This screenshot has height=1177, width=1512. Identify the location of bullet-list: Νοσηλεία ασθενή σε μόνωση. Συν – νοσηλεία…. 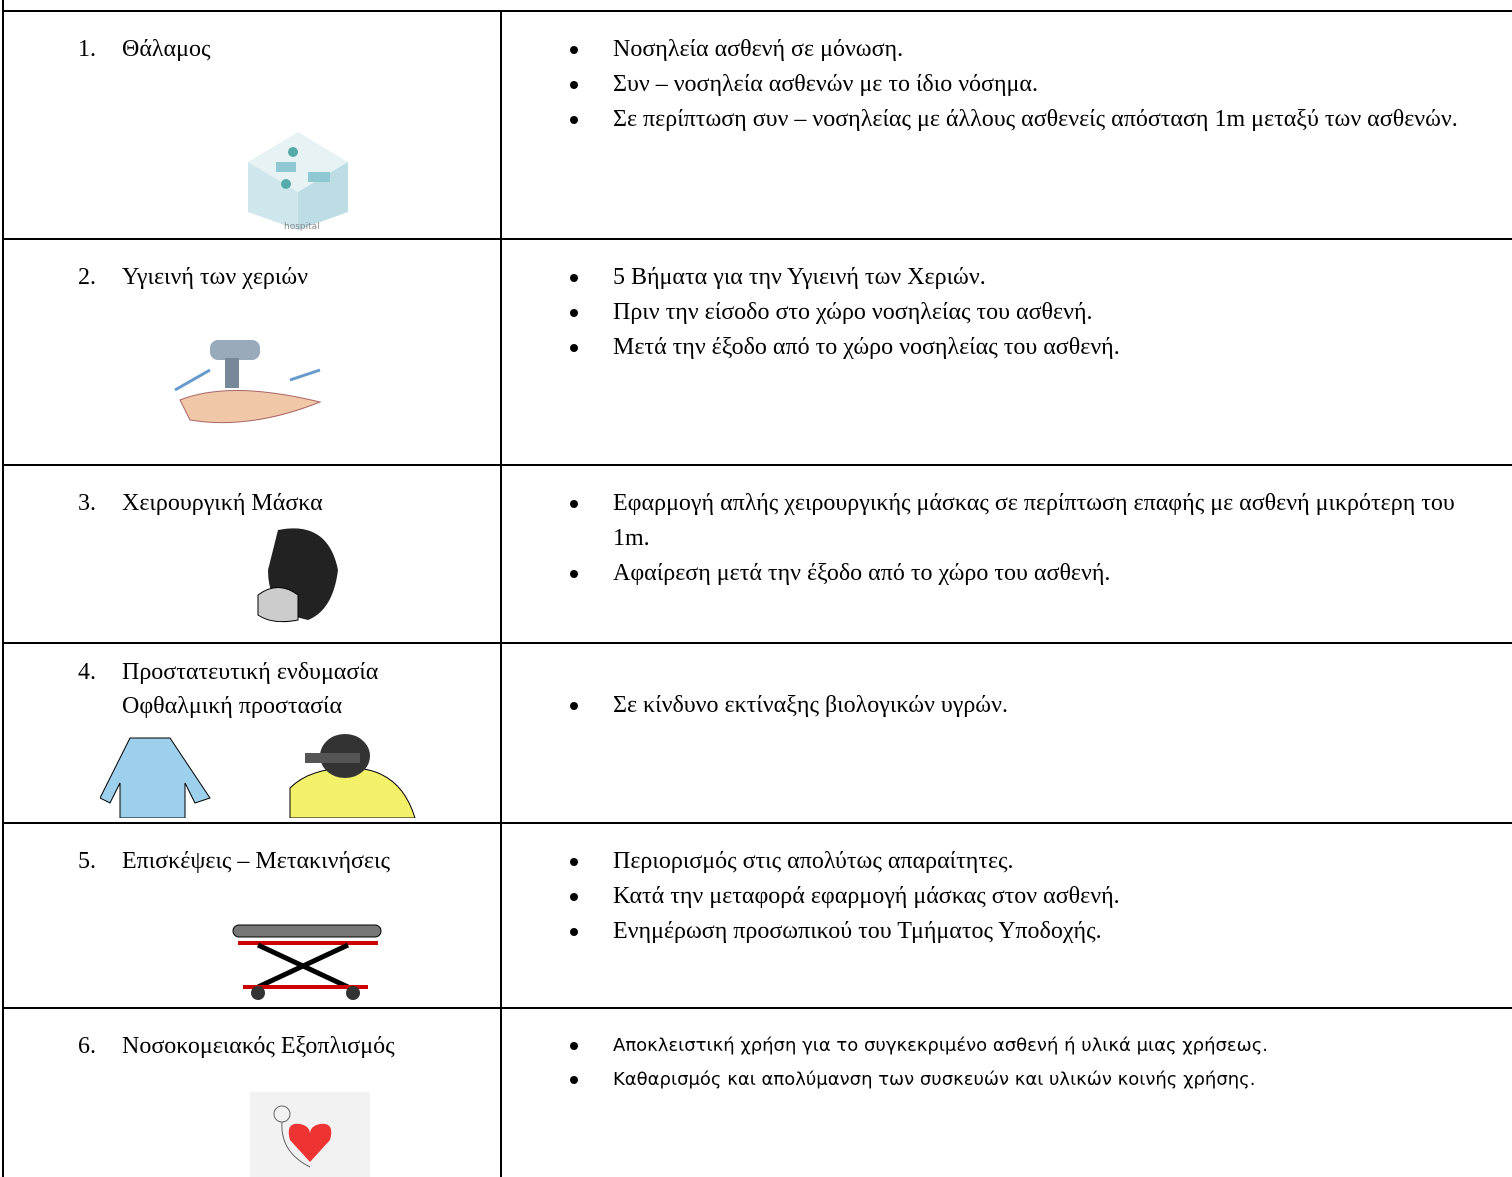
(1031, 84).